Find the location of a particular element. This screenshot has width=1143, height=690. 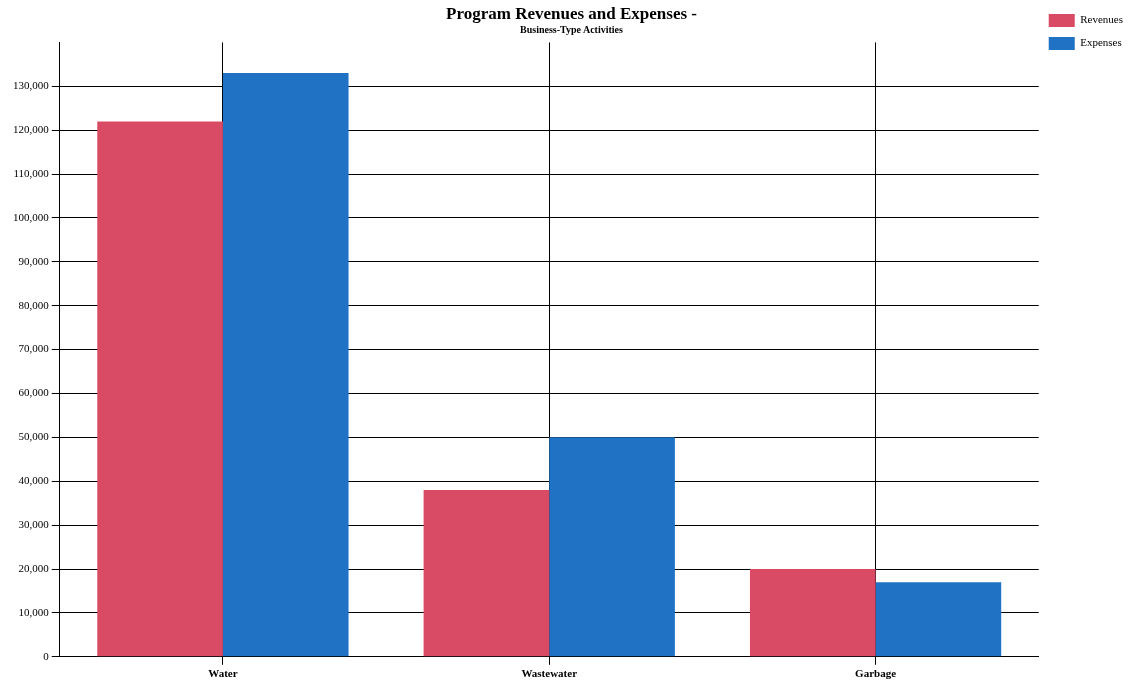

y-tick-label: 120,000 is located at coordinates (31, 129).